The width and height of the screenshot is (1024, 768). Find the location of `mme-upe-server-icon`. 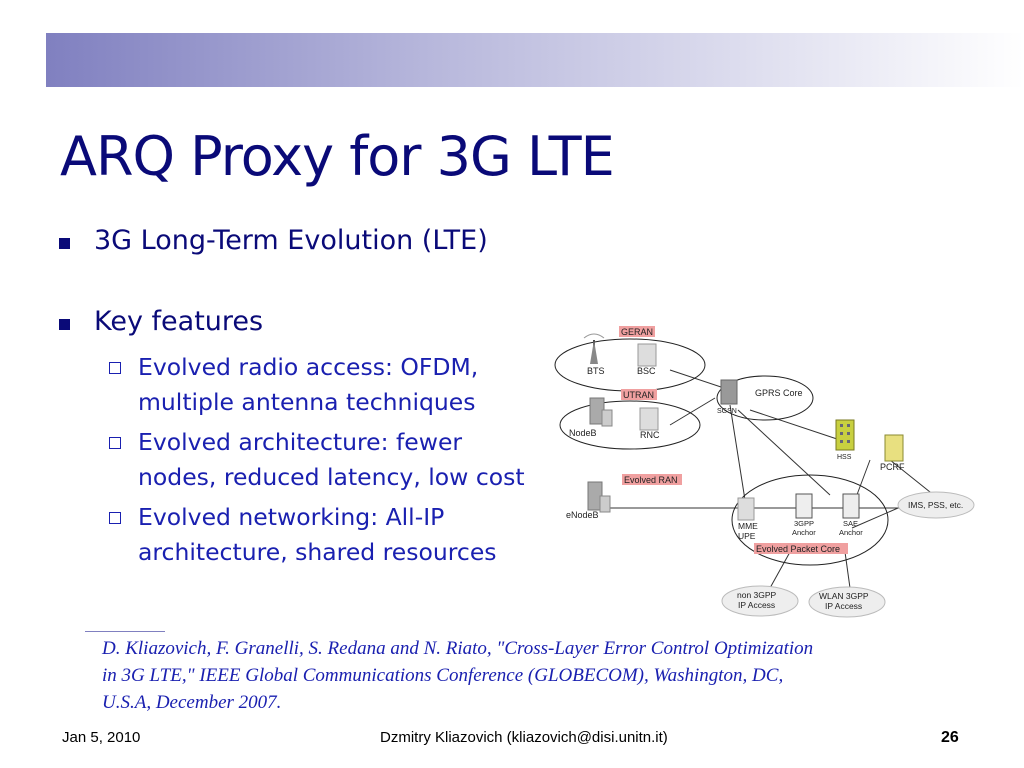

mme-upe-server-icon is located at coordinates (746, 509).